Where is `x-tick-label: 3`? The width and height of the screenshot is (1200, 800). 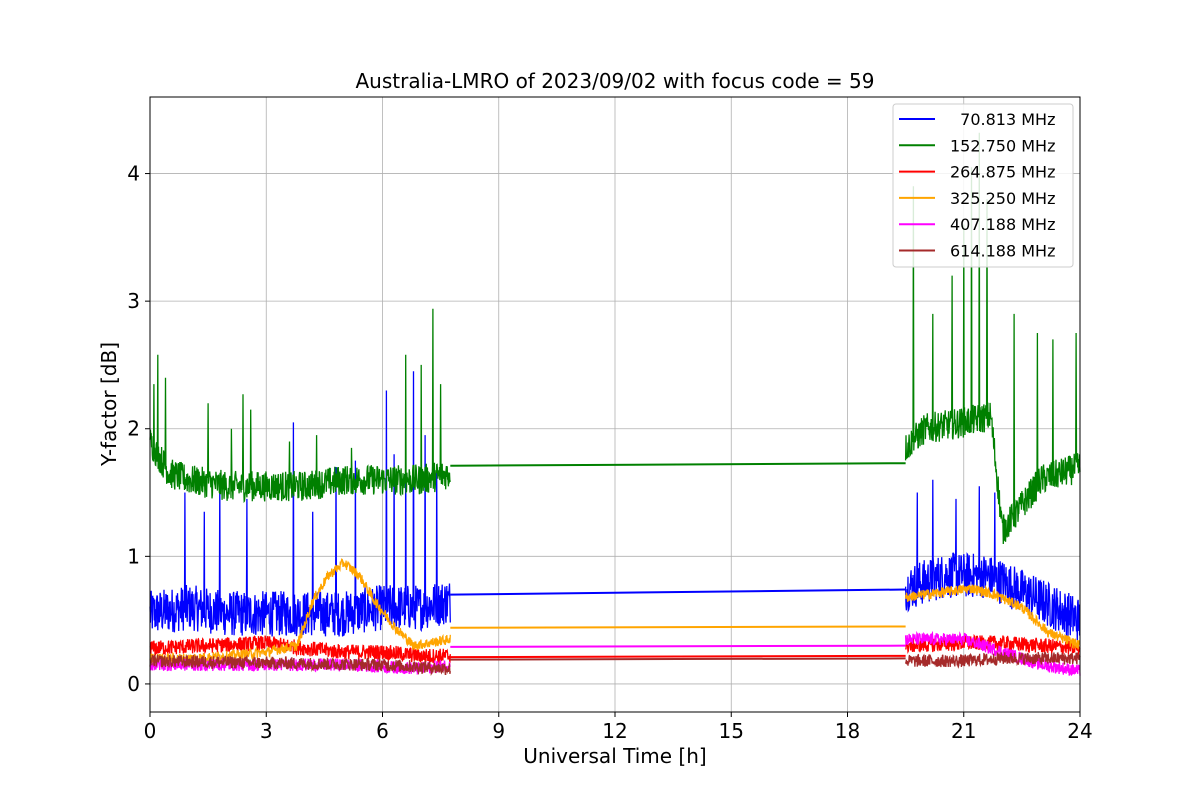
x-tick-label: 3 is located at coordinates (266, 731).